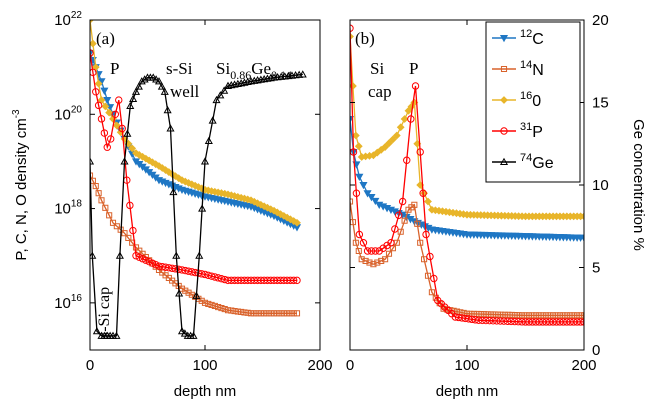 The height and width of the screenshot is (408, 660). I want to click on annotation-ssi-cap: s-Si cap, so click(104, 312).